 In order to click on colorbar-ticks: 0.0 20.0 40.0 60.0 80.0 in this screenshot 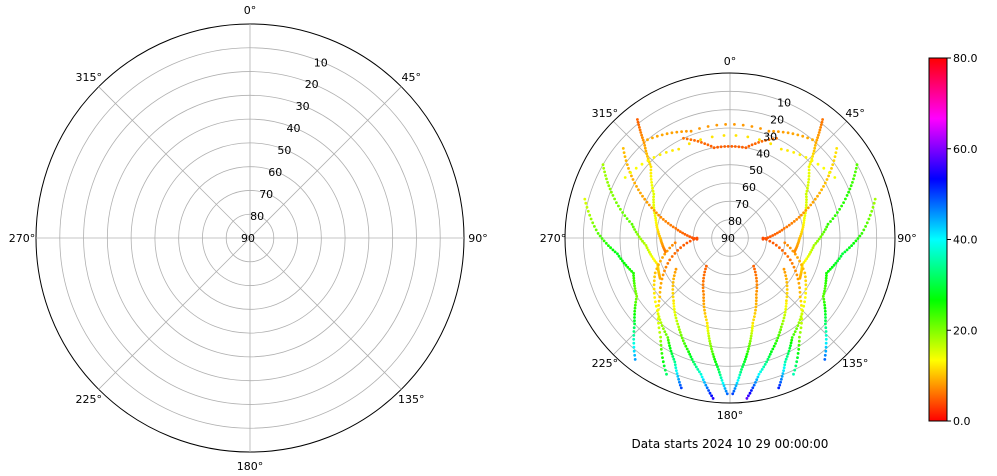, I will do `click(962, 240)`.